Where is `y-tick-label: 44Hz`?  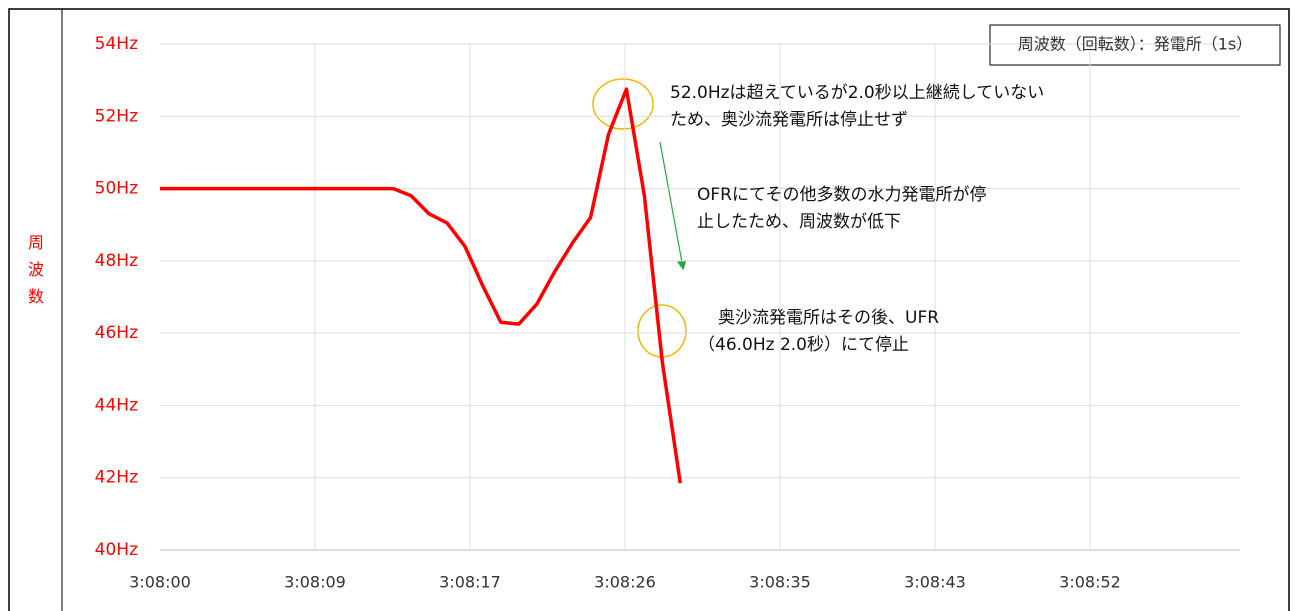
y-tick-label: 44Hz is located at coordinates (116, 405).